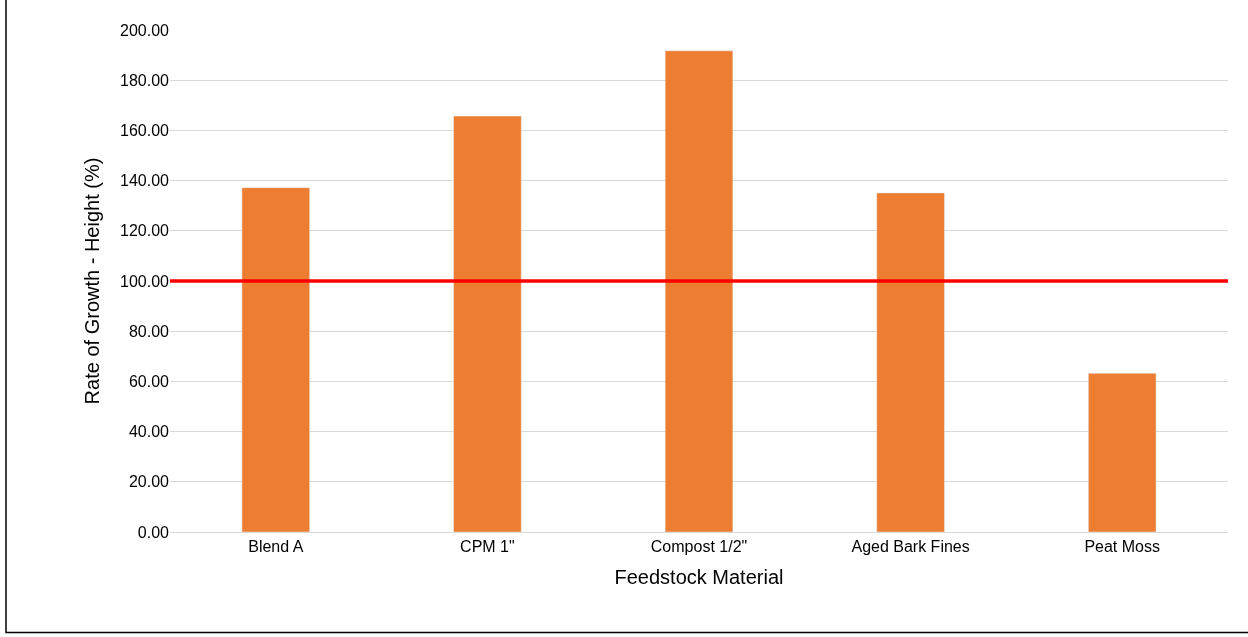 The image size is (1248, 637). Describe the element at coordinates (145, 80) in the screenshot. I see `y-tick-label: 180.00` at that location.